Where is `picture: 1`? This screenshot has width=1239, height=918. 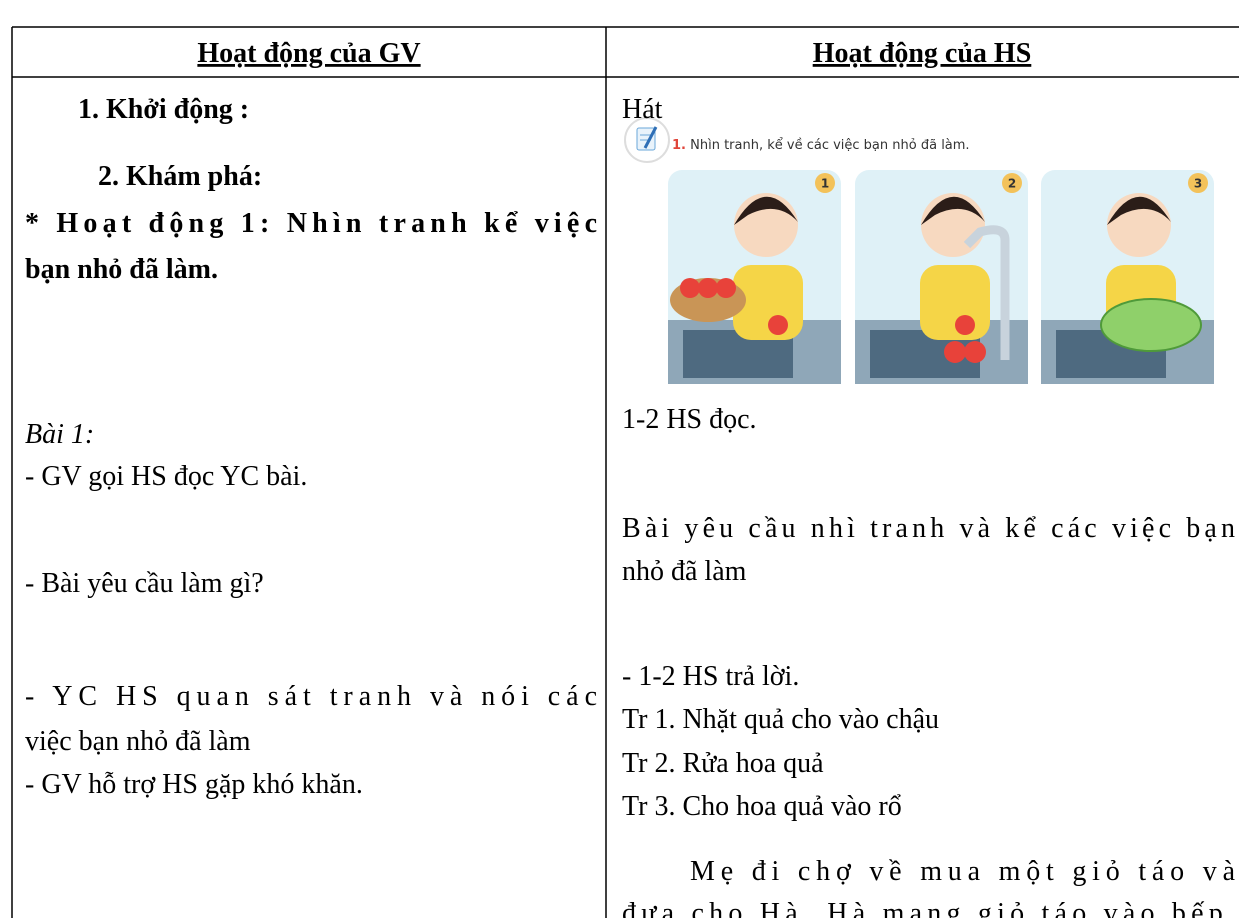 picture: 1 is located at coordinates (754, 277).